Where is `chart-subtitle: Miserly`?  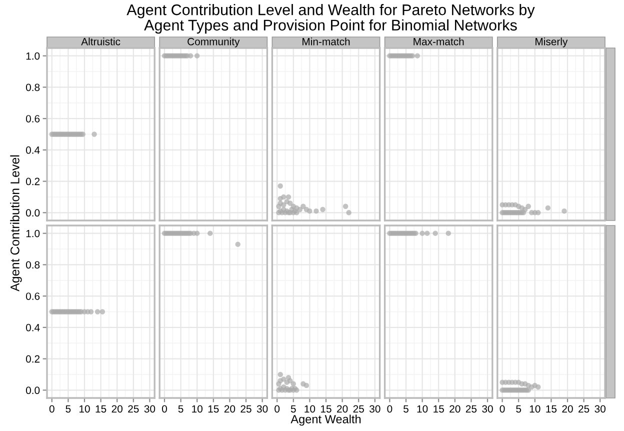 chart-subtitle: Miserly is located at coordinates (552, 43).